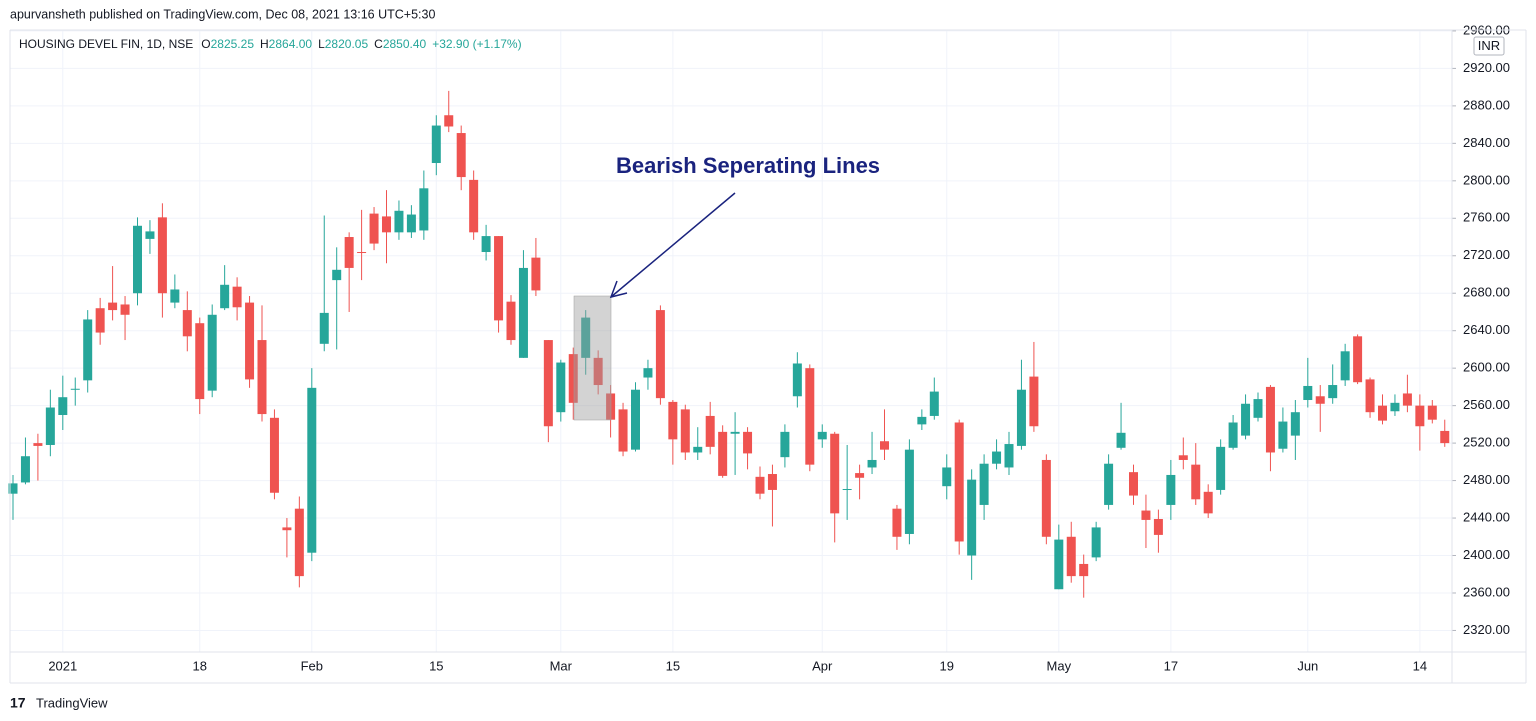  I want to click on highlight-box, so click(592, 358).